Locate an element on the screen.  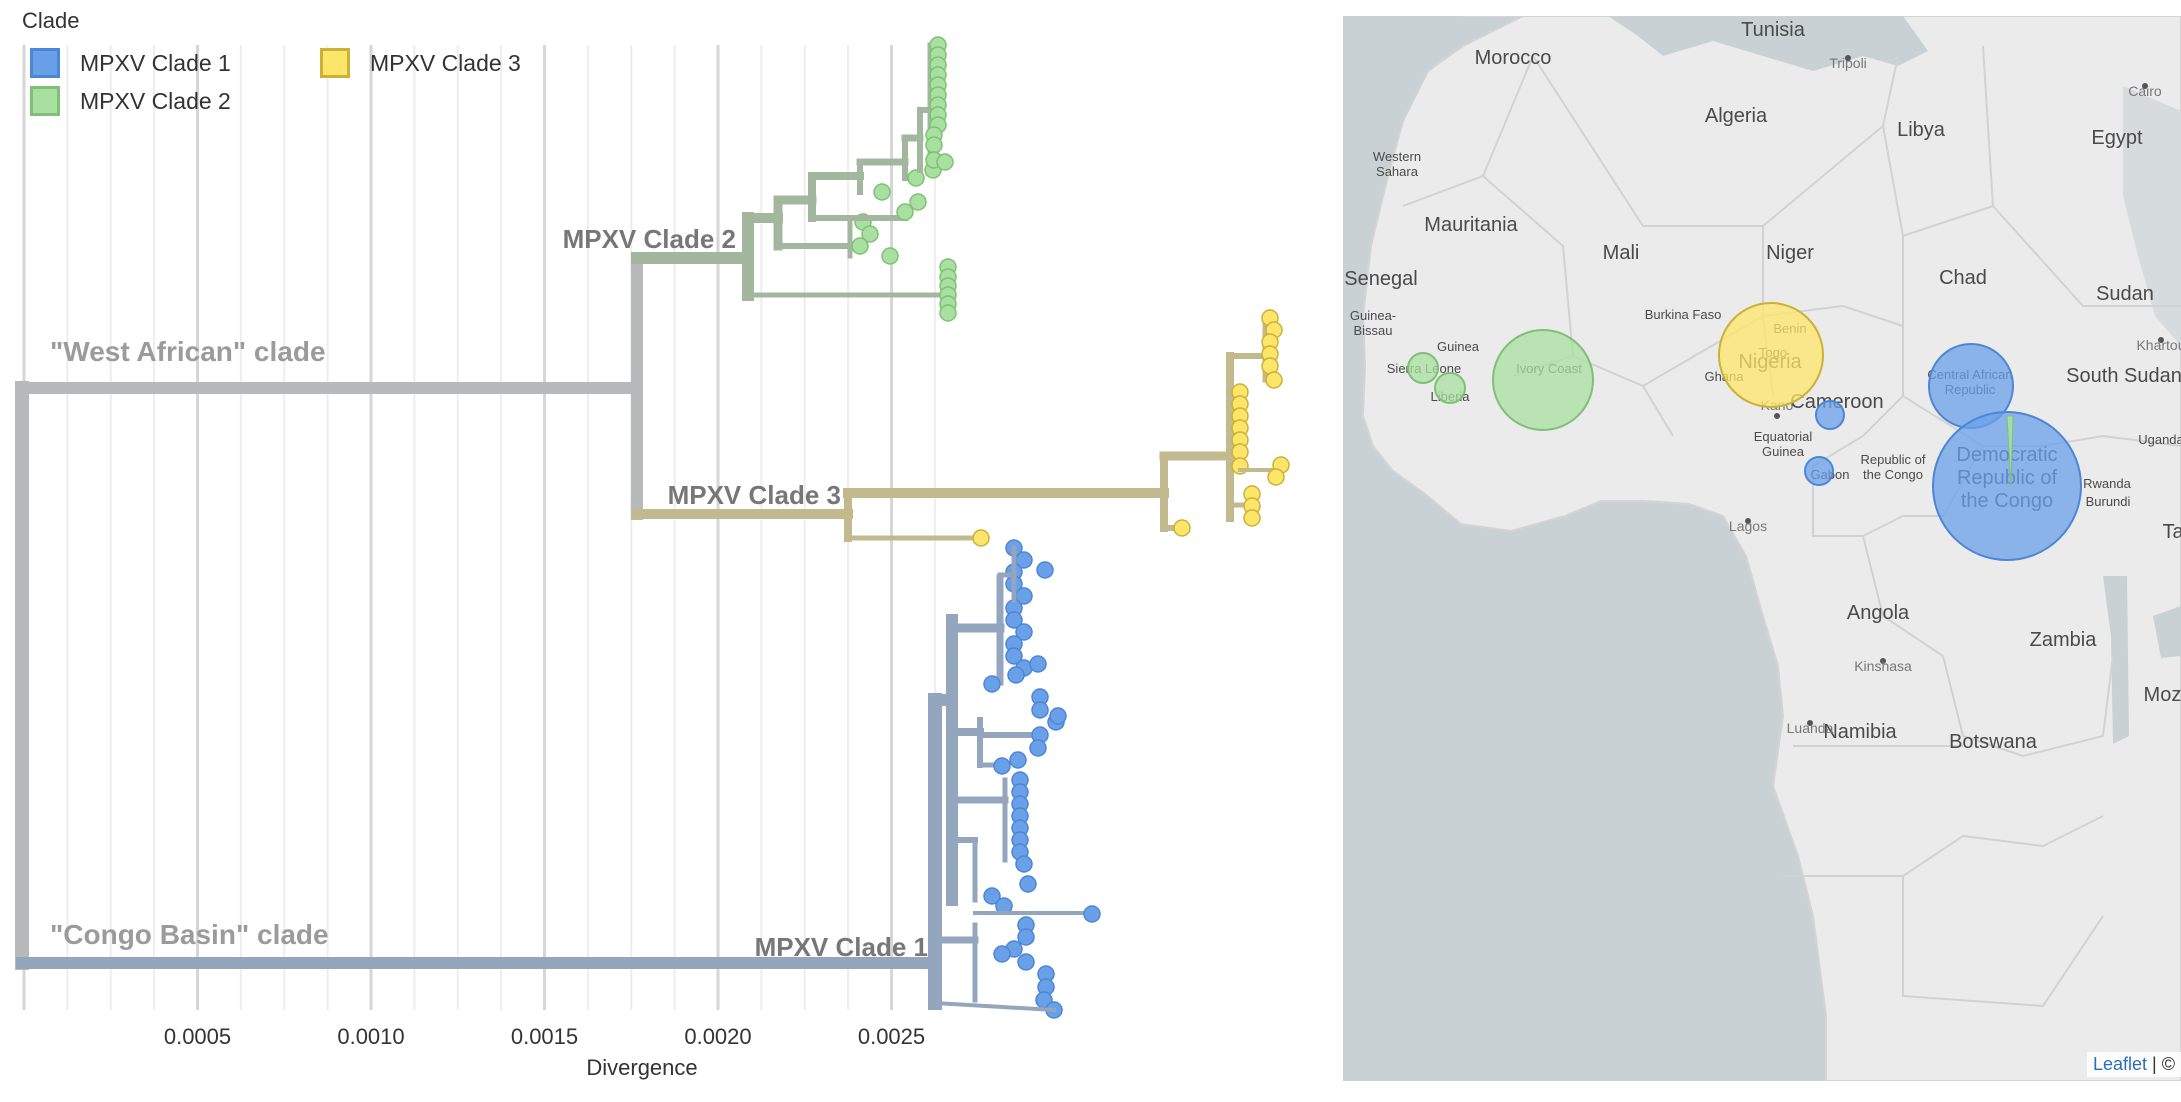
country-label-line: Uganda is located at coordinates (2159, 439).